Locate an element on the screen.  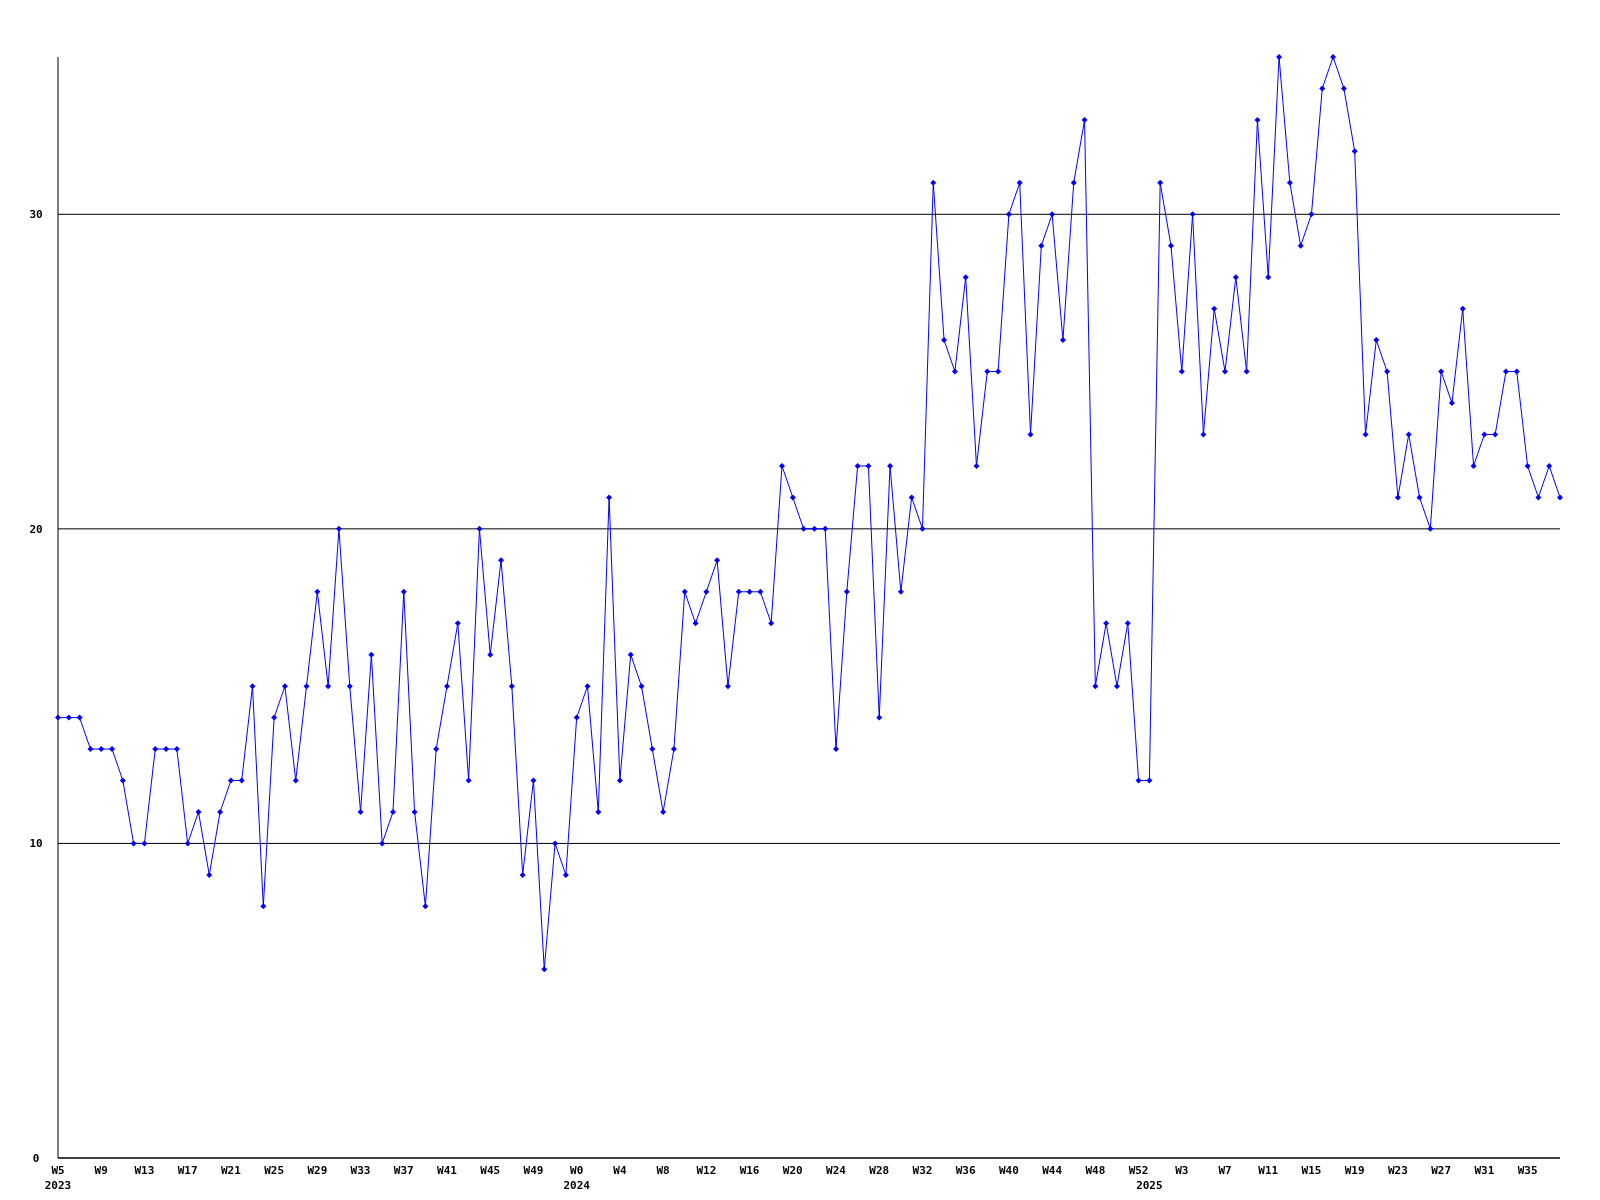
x-tick-label: W9 is located at coordinates (101, 1170).